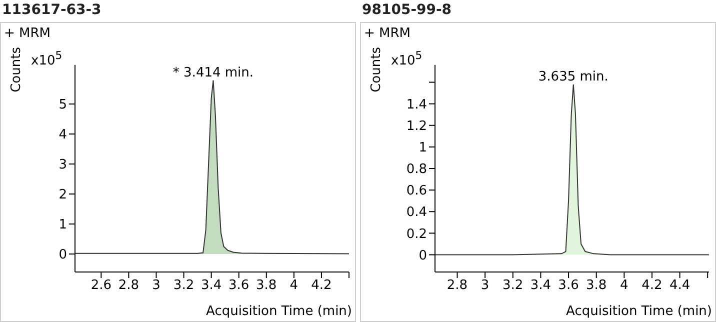 The width and height of the screenshot is (717, 322). What do you see at coordinates (416, 191) in the screenshot?
I see `y-tick-label: 0.6` at bounding box center [416, 191].